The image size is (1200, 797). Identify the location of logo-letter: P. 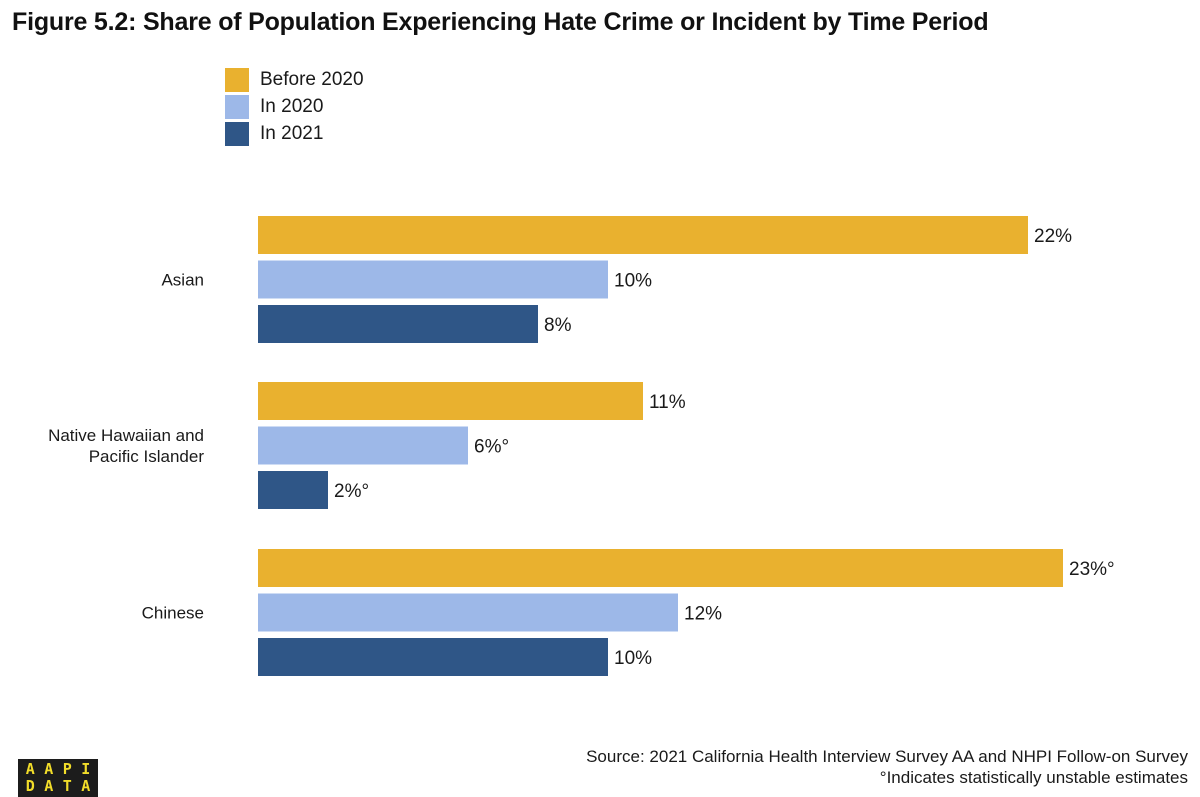
(67, 769).